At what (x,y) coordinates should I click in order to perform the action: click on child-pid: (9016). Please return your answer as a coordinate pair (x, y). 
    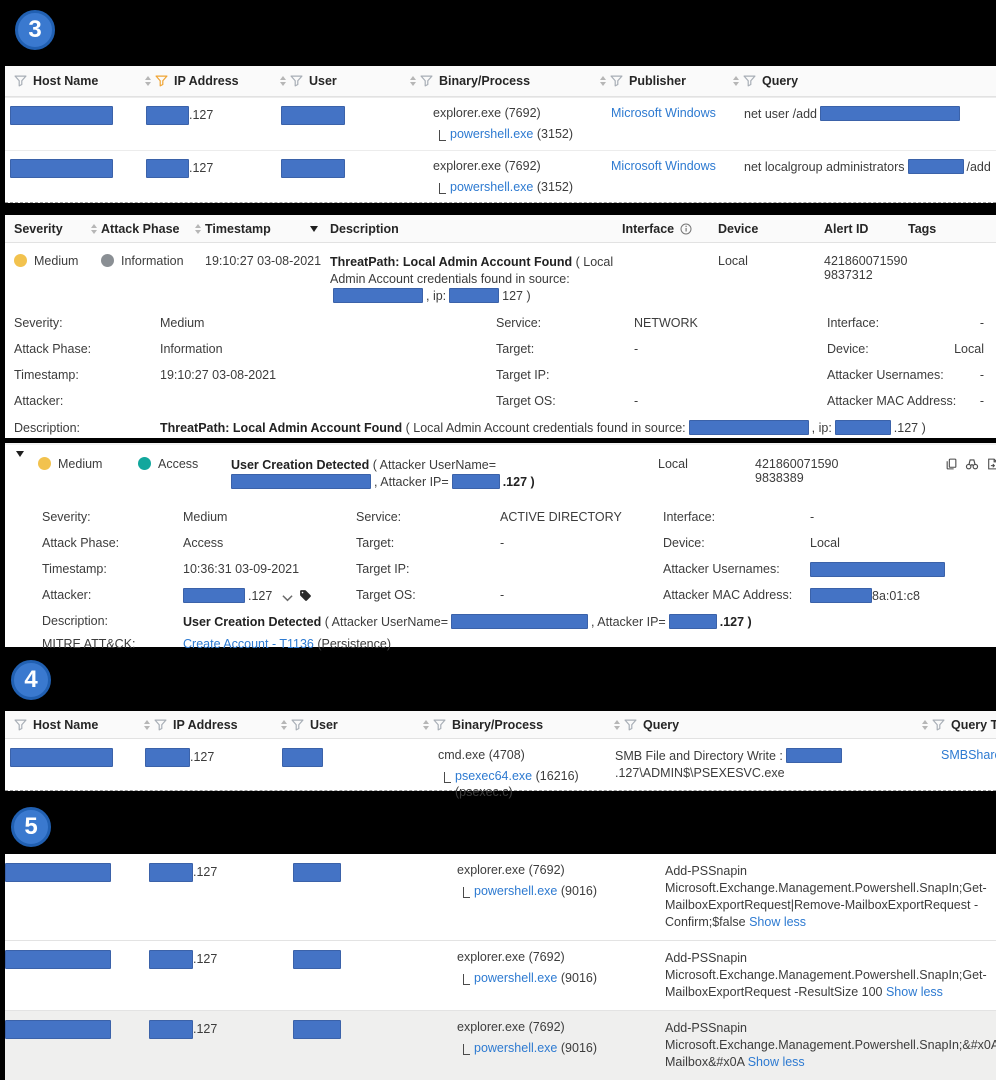
    Looking at the image, I should click on (579, 891).